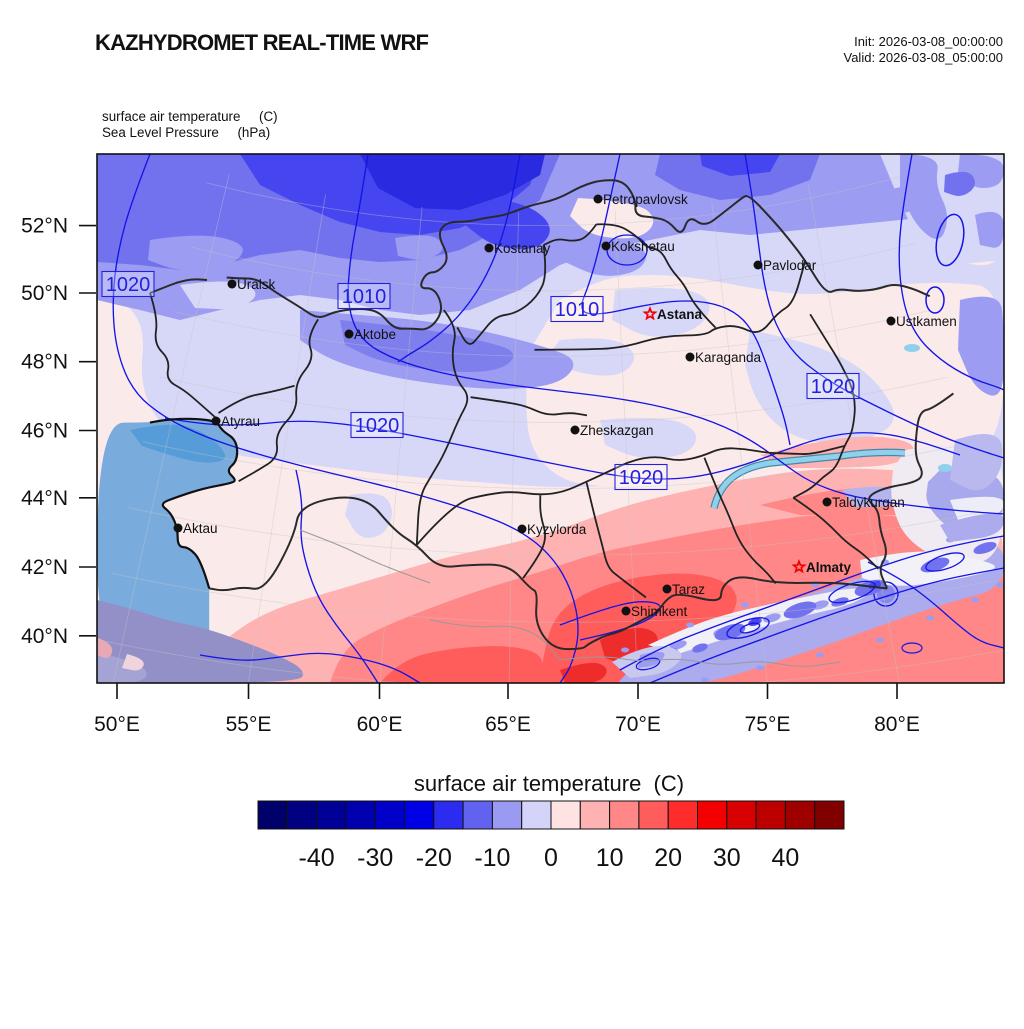  What do you see at coordinates (117, 724) in the screenshot?
I see `svg-text: 50°E` at bounding box center [117, 724].